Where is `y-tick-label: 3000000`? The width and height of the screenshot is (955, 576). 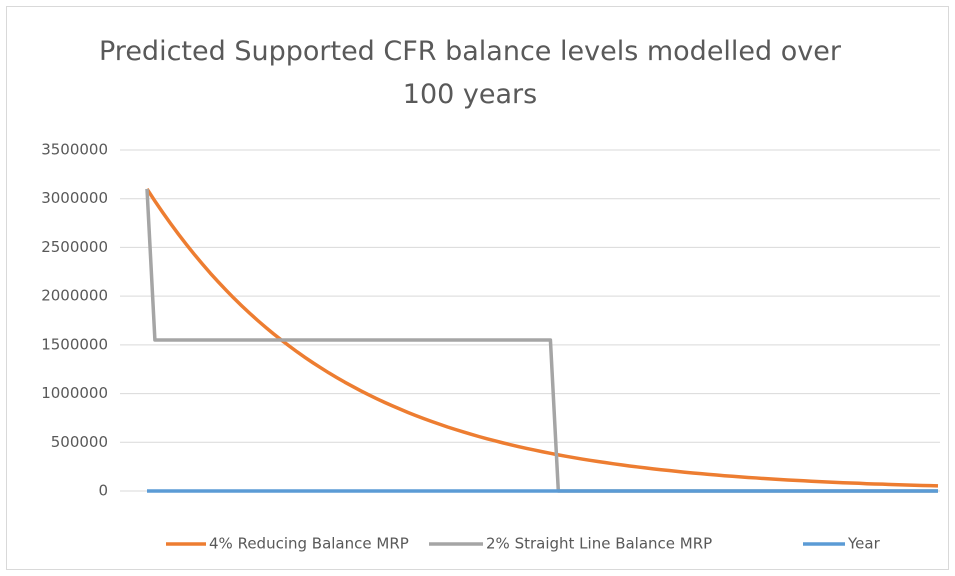 y-tick-label: 3000000 is located at coordinates (74, 198).